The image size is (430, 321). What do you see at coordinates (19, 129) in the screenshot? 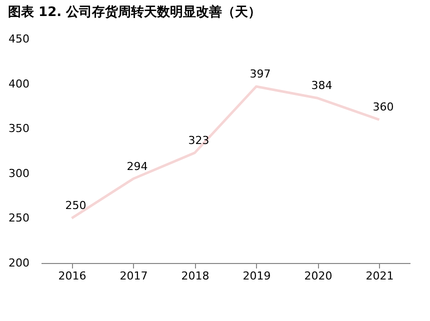
I see `y-tick-label: 350` at bounding box center [19, 129].